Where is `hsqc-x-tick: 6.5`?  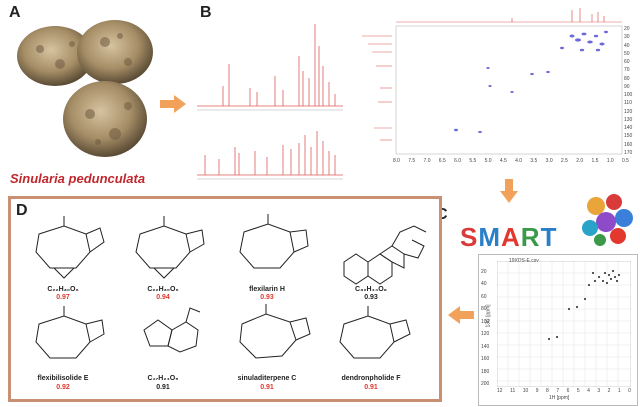
hsqc-x-tick: 6.5 is located at coordinates (442, 161).